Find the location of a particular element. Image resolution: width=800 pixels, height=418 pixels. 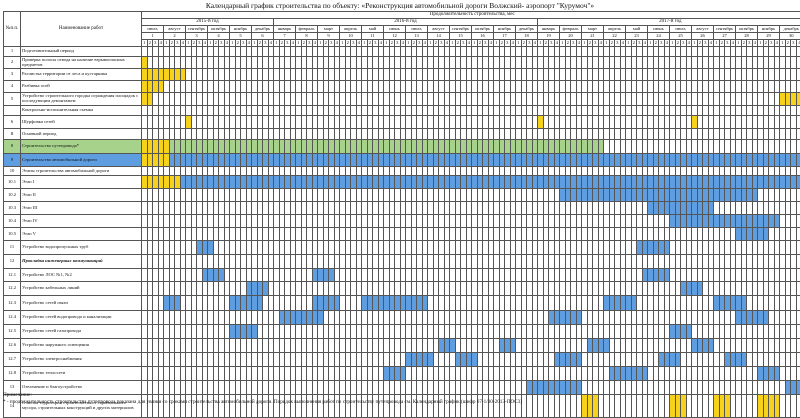

month-number: 17 is located at coordinates (505, 36).